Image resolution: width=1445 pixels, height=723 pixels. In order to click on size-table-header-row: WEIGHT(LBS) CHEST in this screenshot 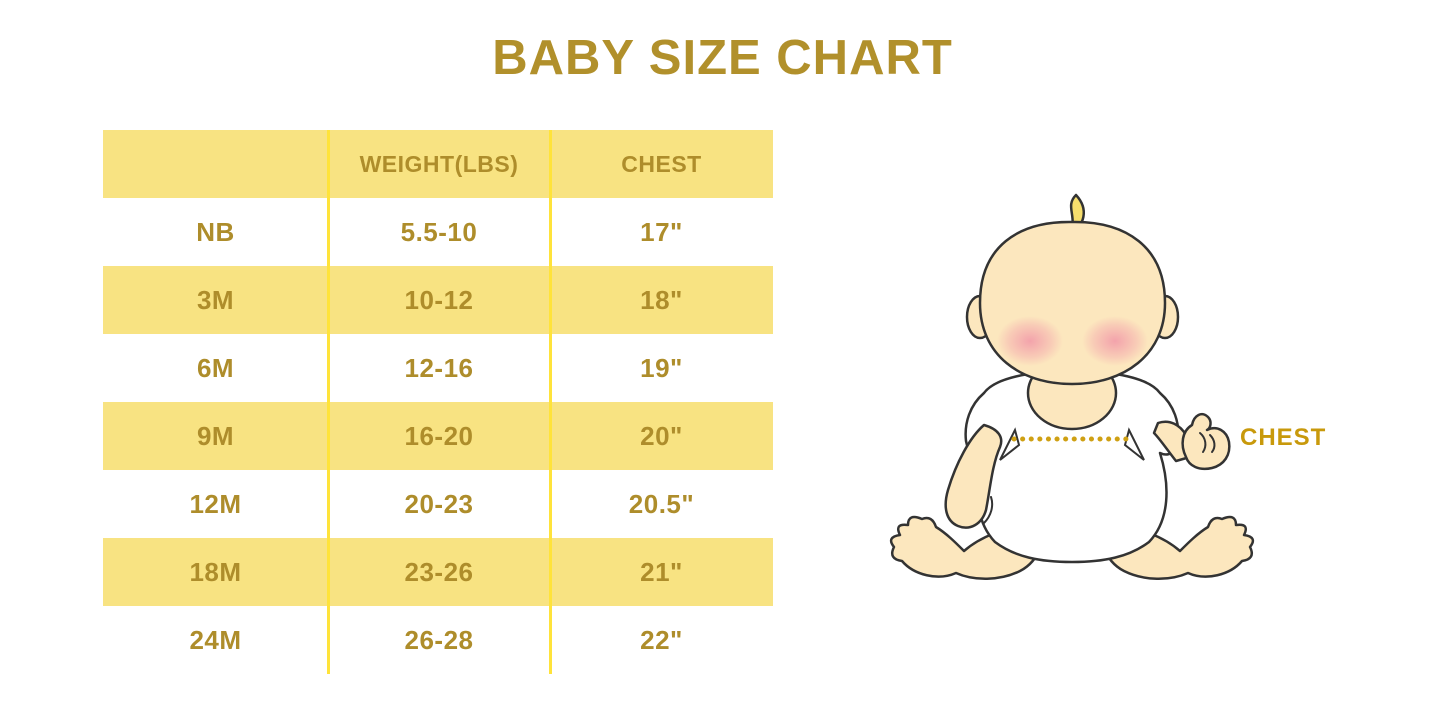, I will do `click(438, 164)`.